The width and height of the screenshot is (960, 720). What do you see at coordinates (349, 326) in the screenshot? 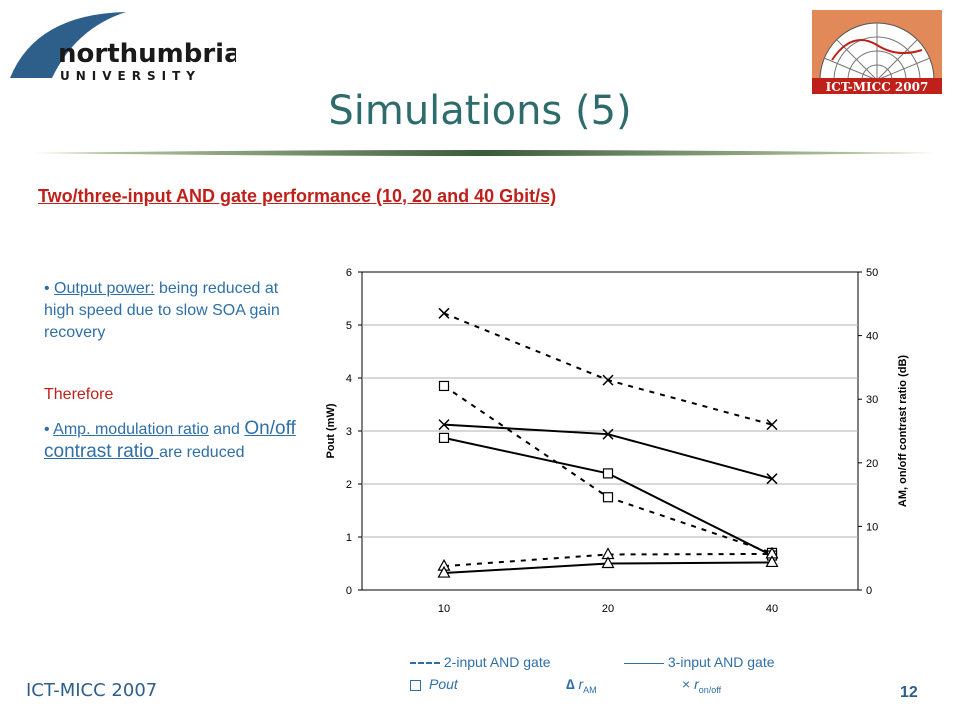
I see `y-left-tick-label: 5` at bounding box center [349, 326].